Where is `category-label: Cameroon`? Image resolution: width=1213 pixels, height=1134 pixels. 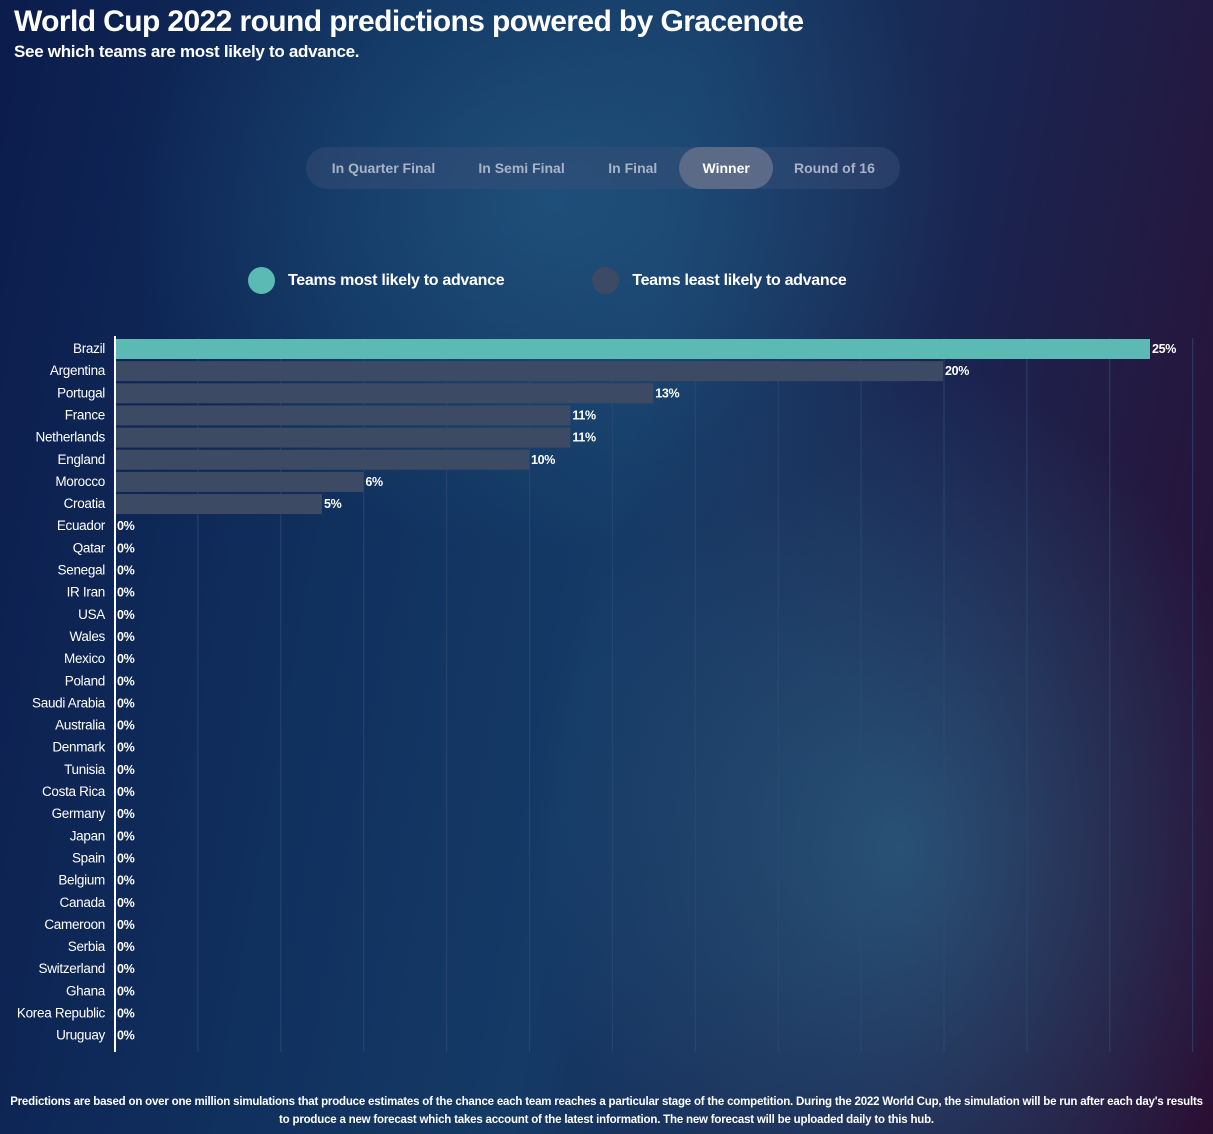
category-label: Cameroon is located at coordinates (74, 924).